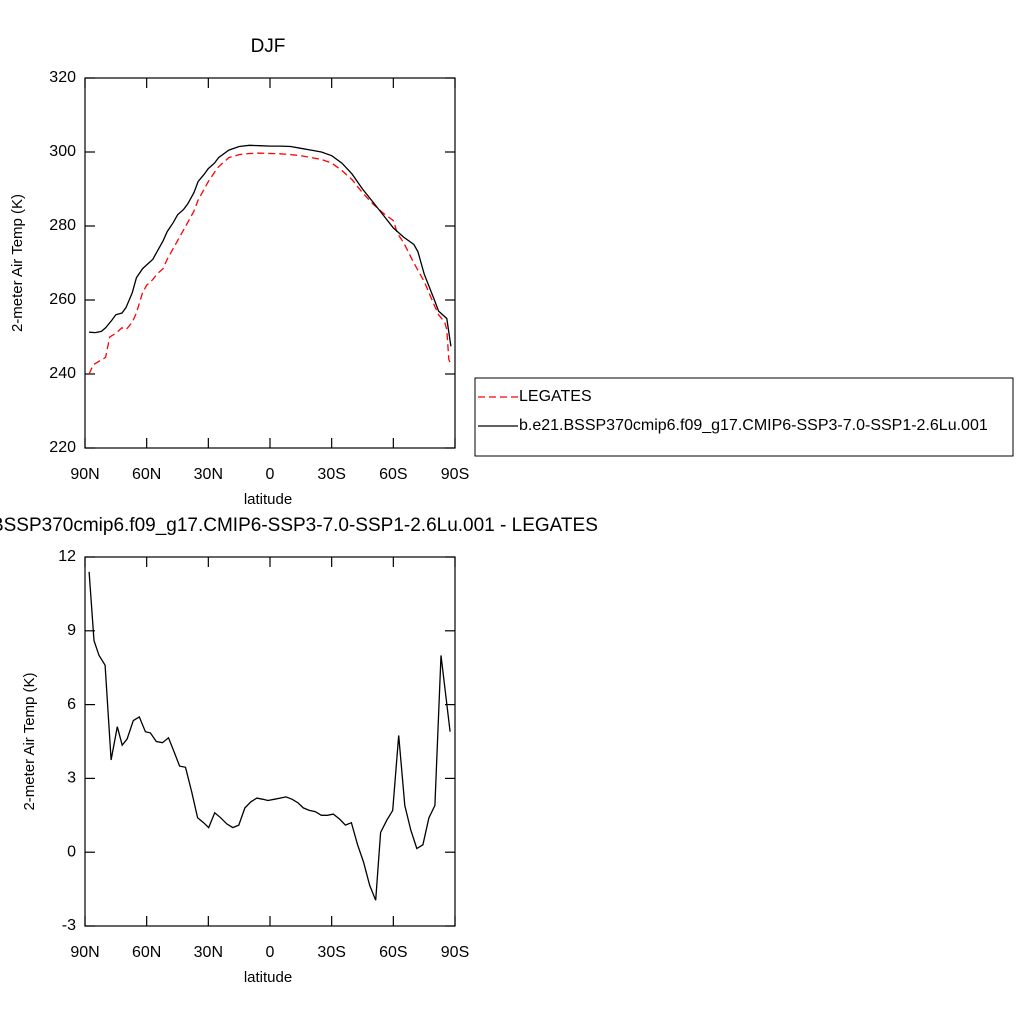 Image resolution: width=1024 pixels, height=1024 pixels. Describe the element at coordinates (69, 925) in the screenshot. I see `y-tick-label: -3` at that location.